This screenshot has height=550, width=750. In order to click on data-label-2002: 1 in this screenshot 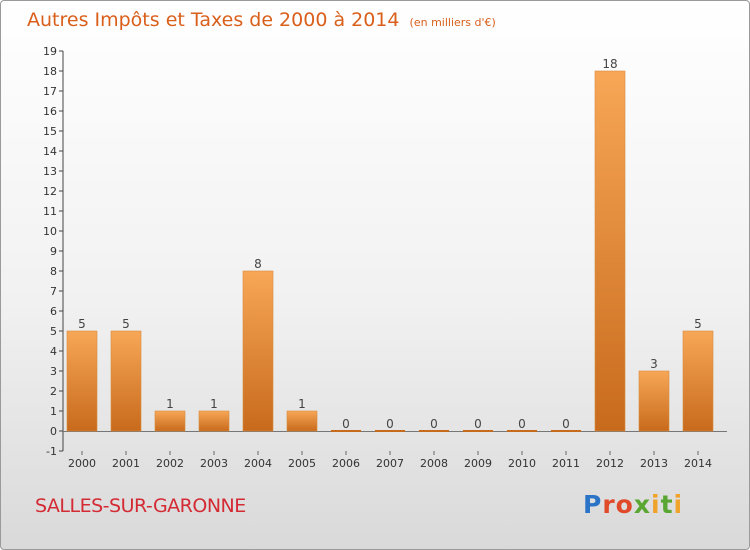, I will do `click(170, 404)`.